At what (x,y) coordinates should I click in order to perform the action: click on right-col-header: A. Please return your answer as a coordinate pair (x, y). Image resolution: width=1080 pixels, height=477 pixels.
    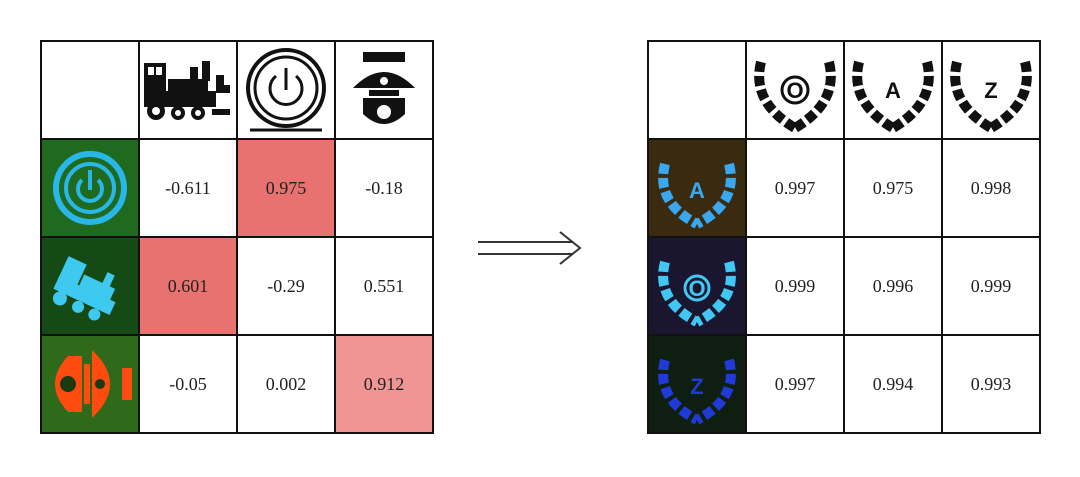
    Looking at the image, I should click on (893, 90).